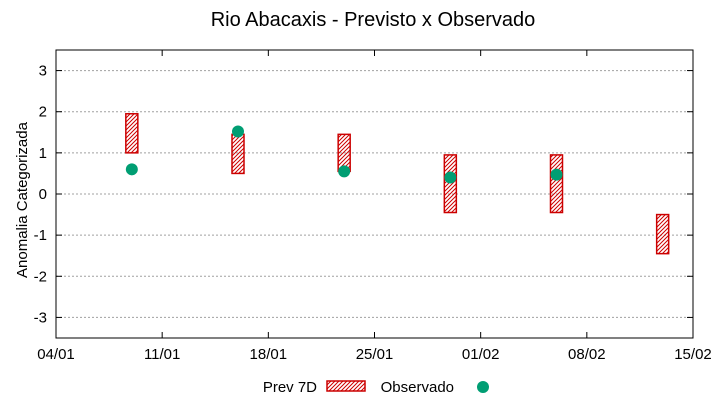  I want to click on y-tick-label: 3, so click(43, 71).